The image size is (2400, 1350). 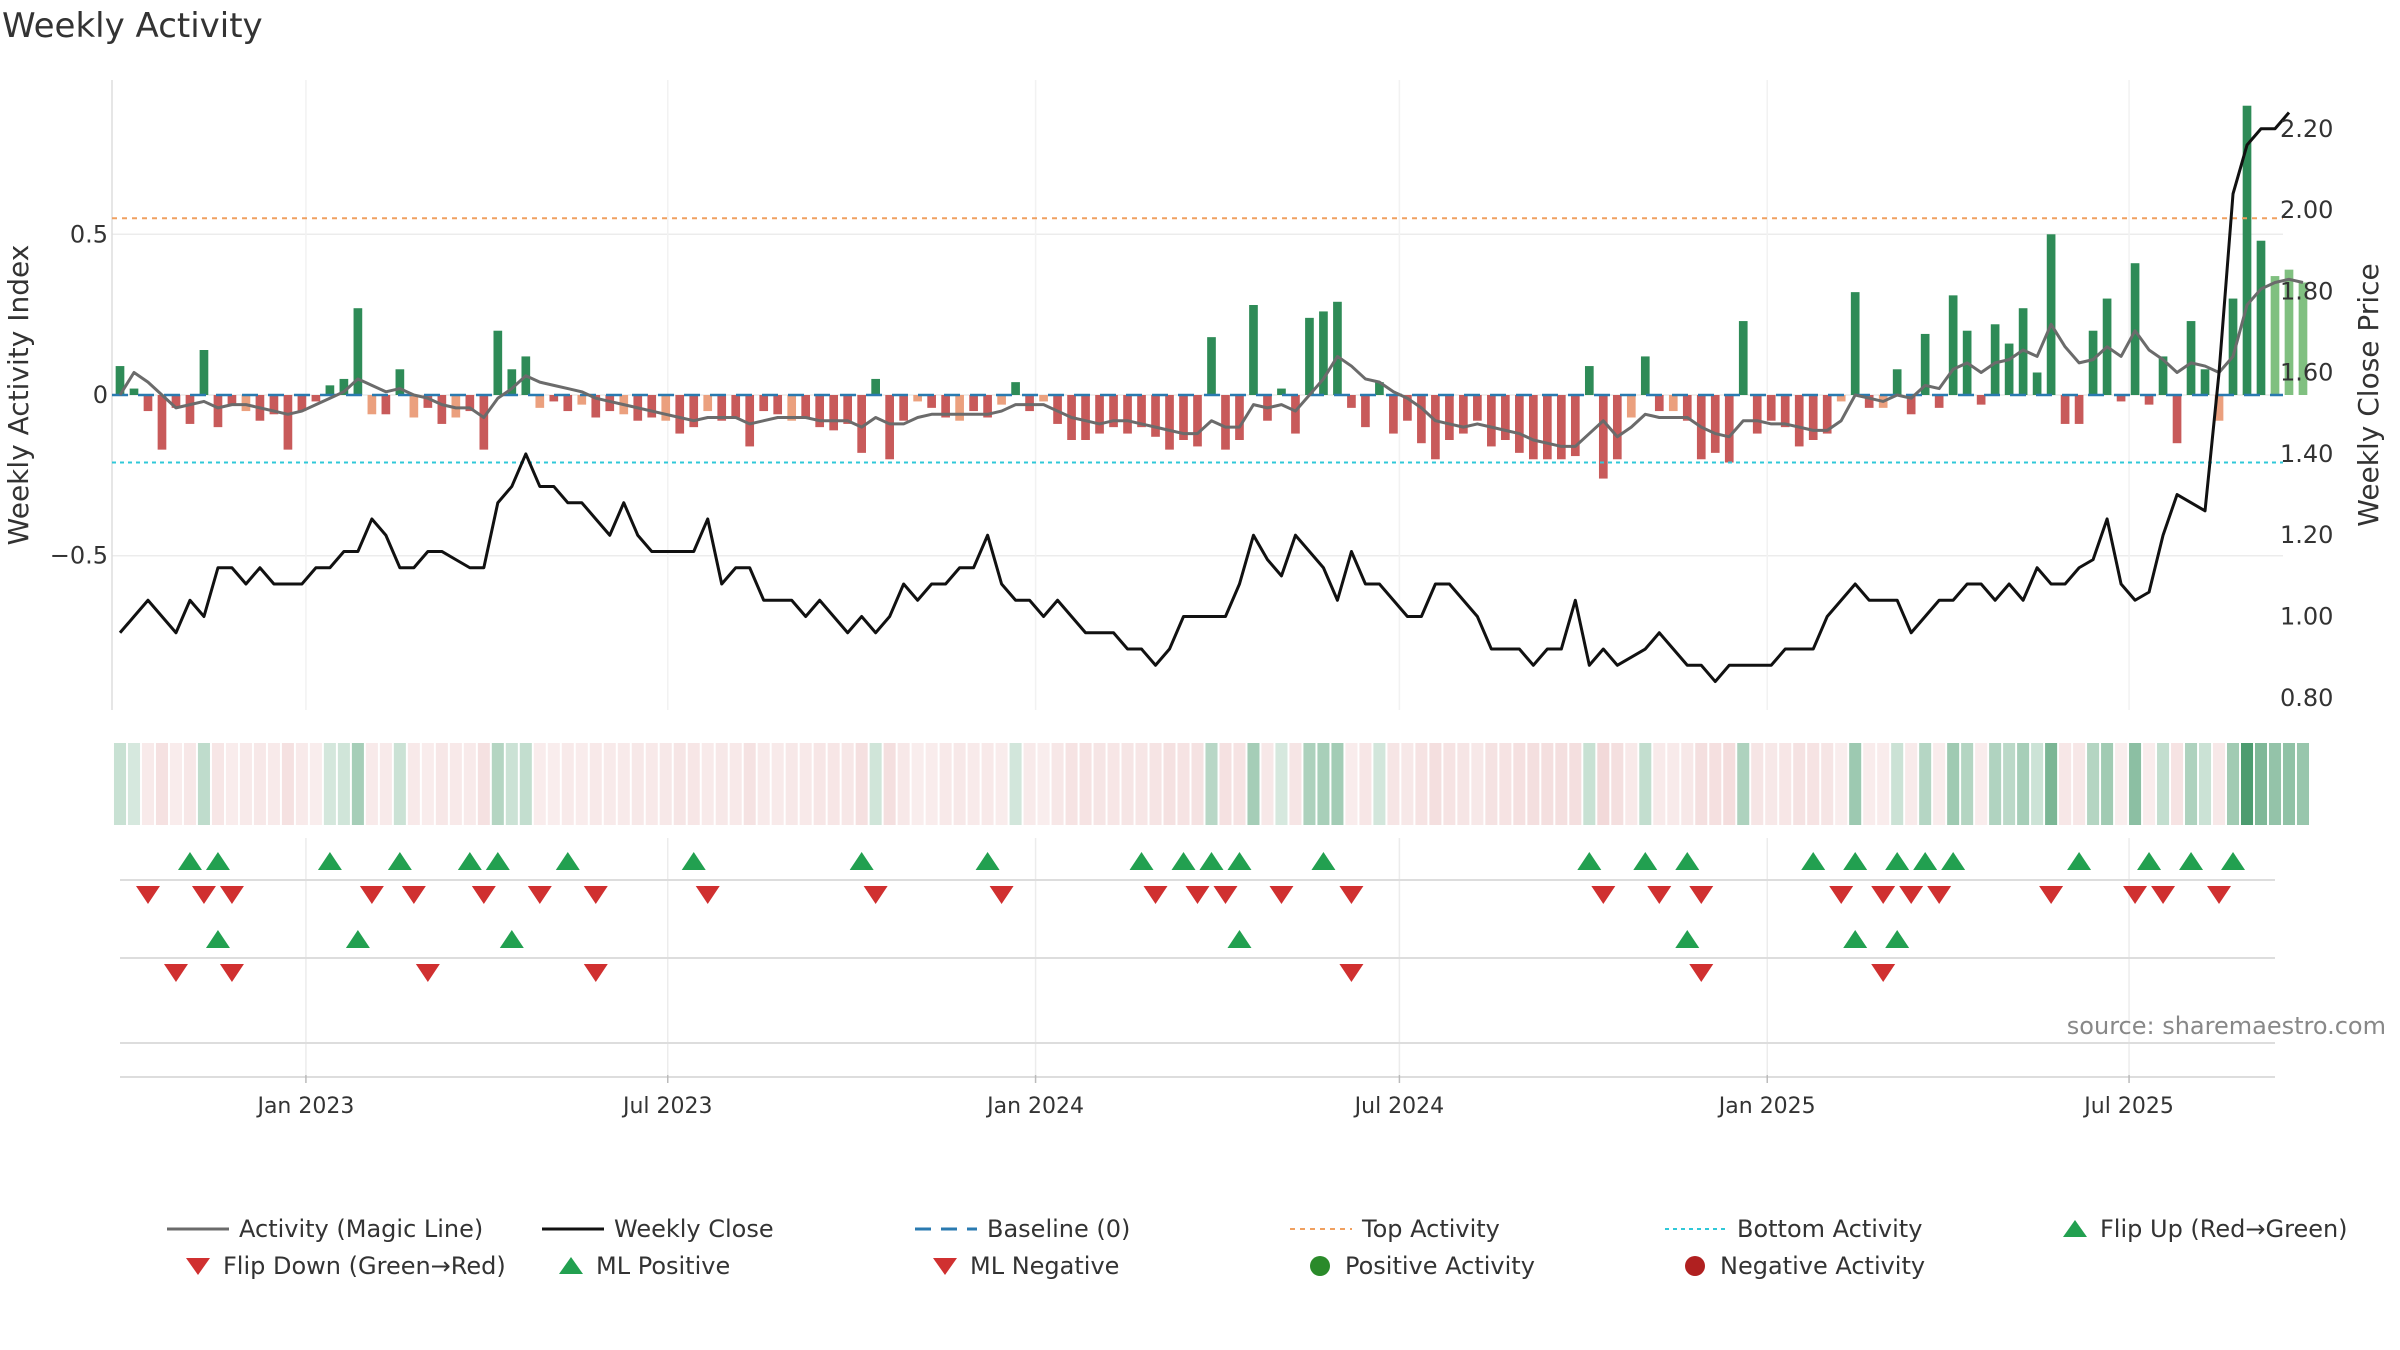 I want to click on activity-heat-strip, so click(x=1211, y=784).